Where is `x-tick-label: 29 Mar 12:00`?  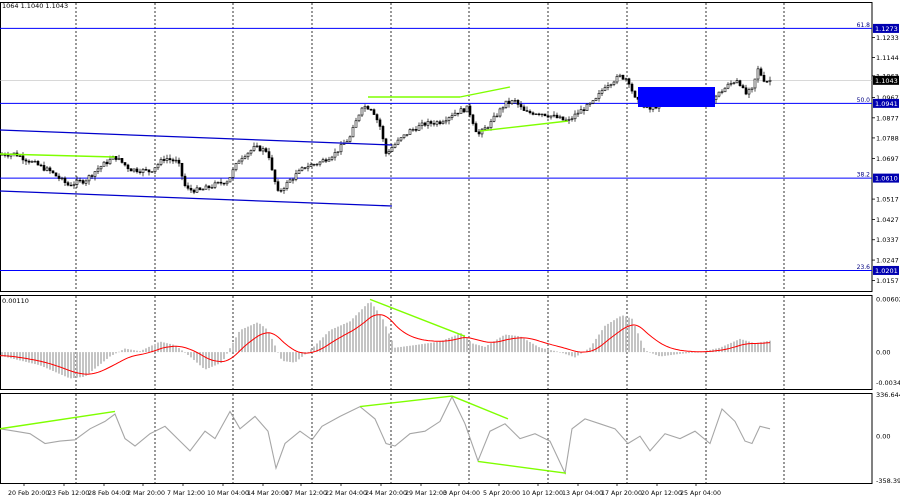
x-tick-label: 29 Mar 12:00 is located at coordinates (426, 493).